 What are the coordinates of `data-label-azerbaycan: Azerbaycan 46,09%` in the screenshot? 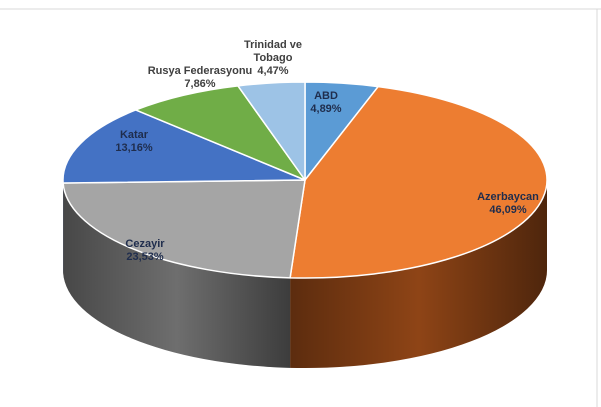 It's located at (508, 203).